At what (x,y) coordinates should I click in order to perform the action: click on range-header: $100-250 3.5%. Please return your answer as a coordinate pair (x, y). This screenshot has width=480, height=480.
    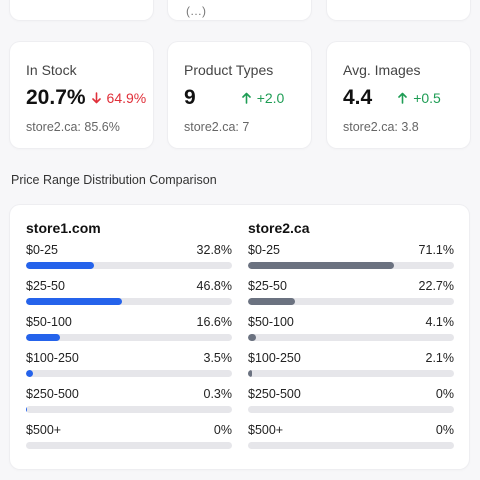
    Looking at the image, I should click on (129, 358).